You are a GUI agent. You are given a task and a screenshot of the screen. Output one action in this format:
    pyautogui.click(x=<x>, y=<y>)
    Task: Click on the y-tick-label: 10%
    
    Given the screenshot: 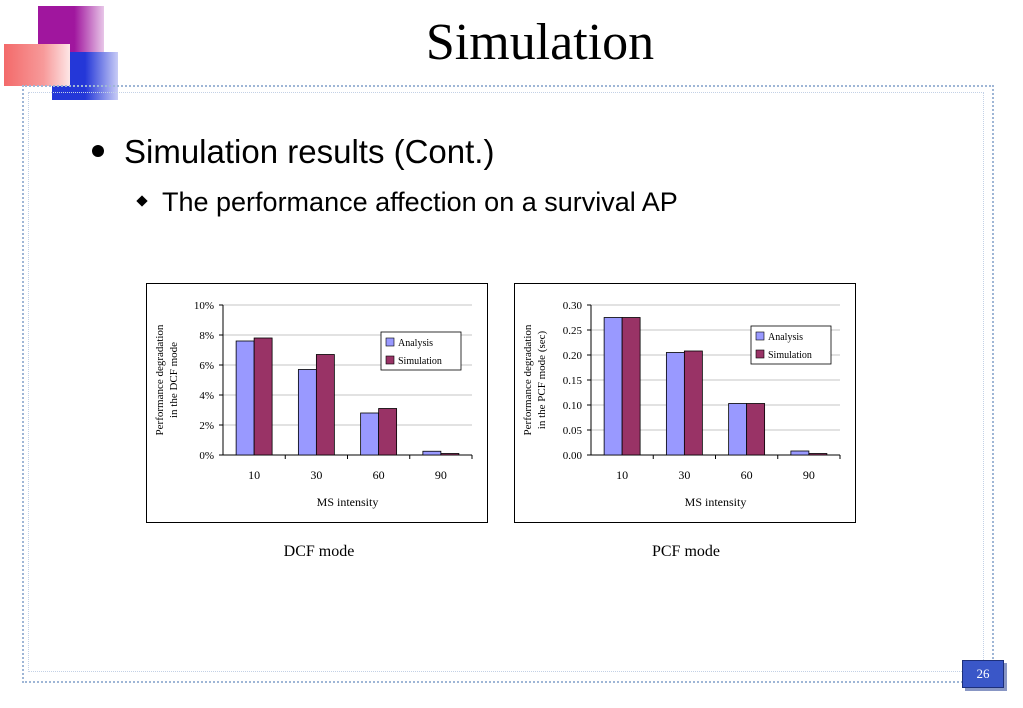 What is the action you would take?
    pyautogui.click(x=204, y=306)
    